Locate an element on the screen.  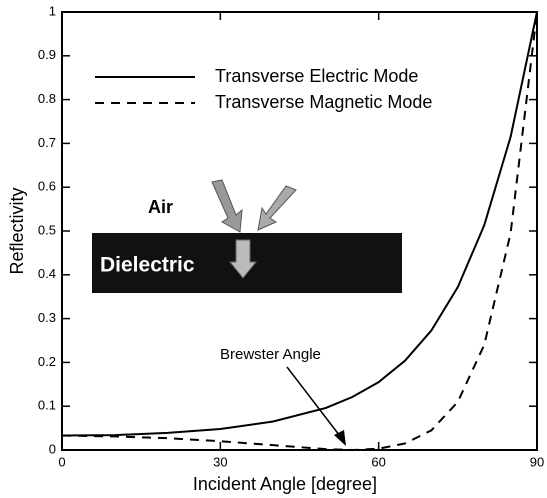
x-tick-label: 90 is located at coordinates (537, 461).